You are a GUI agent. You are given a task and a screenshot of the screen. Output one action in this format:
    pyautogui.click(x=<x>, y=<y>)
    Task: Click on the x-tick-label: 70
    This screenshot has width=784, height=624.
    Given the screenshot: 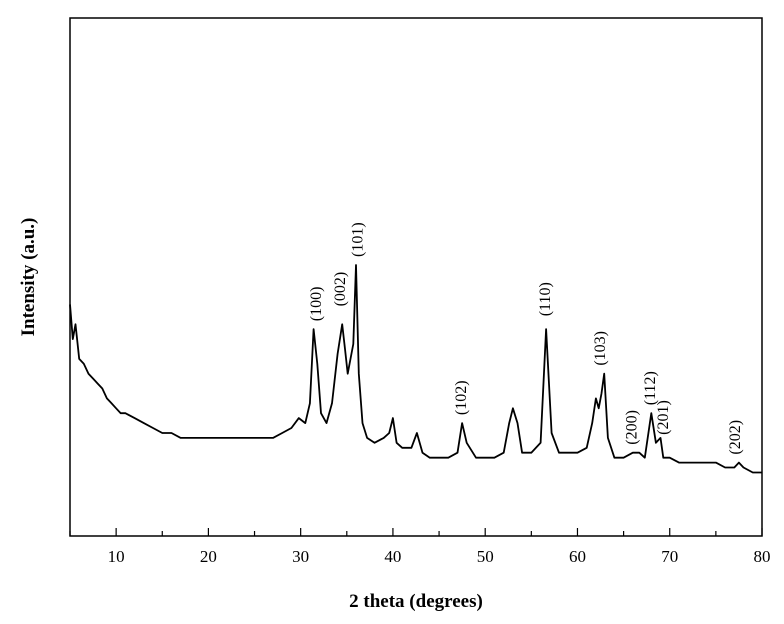 What is the action you would take?
    pyautogui.click(x=669, y=556)
    